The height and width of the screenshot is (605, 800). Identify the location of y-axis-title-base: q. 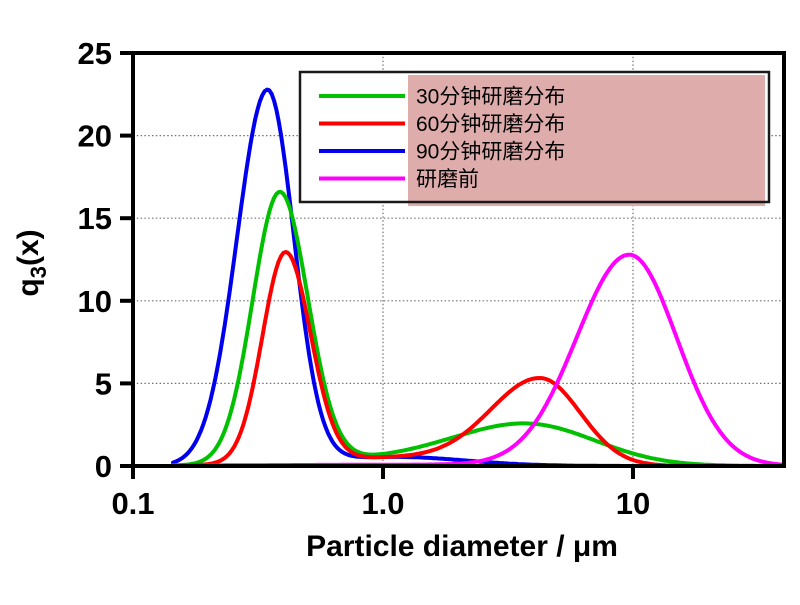
(28, 287).